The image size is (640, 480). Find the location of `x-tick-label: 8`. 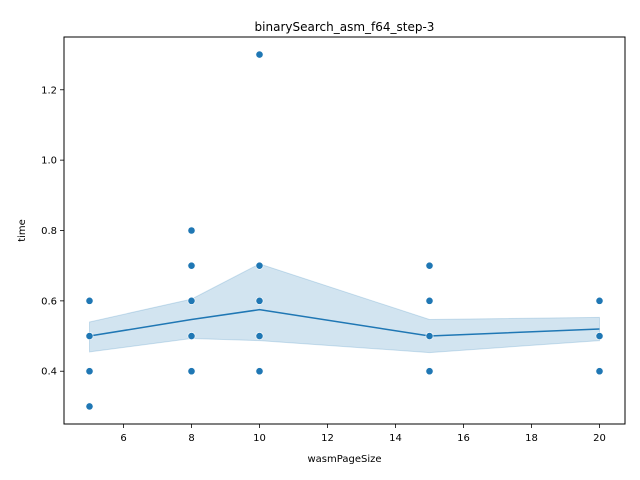

x-tick-label: 8 is located at coordinates (191, 438).